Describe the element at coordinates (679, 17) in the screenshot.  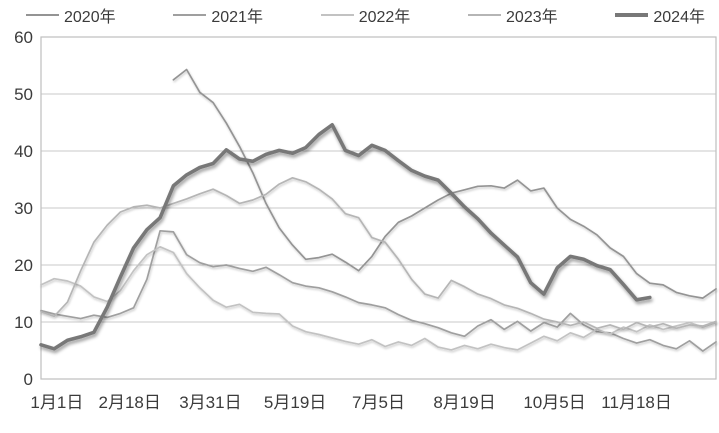
I see `legend-label-2024年: 2024年` at that location.